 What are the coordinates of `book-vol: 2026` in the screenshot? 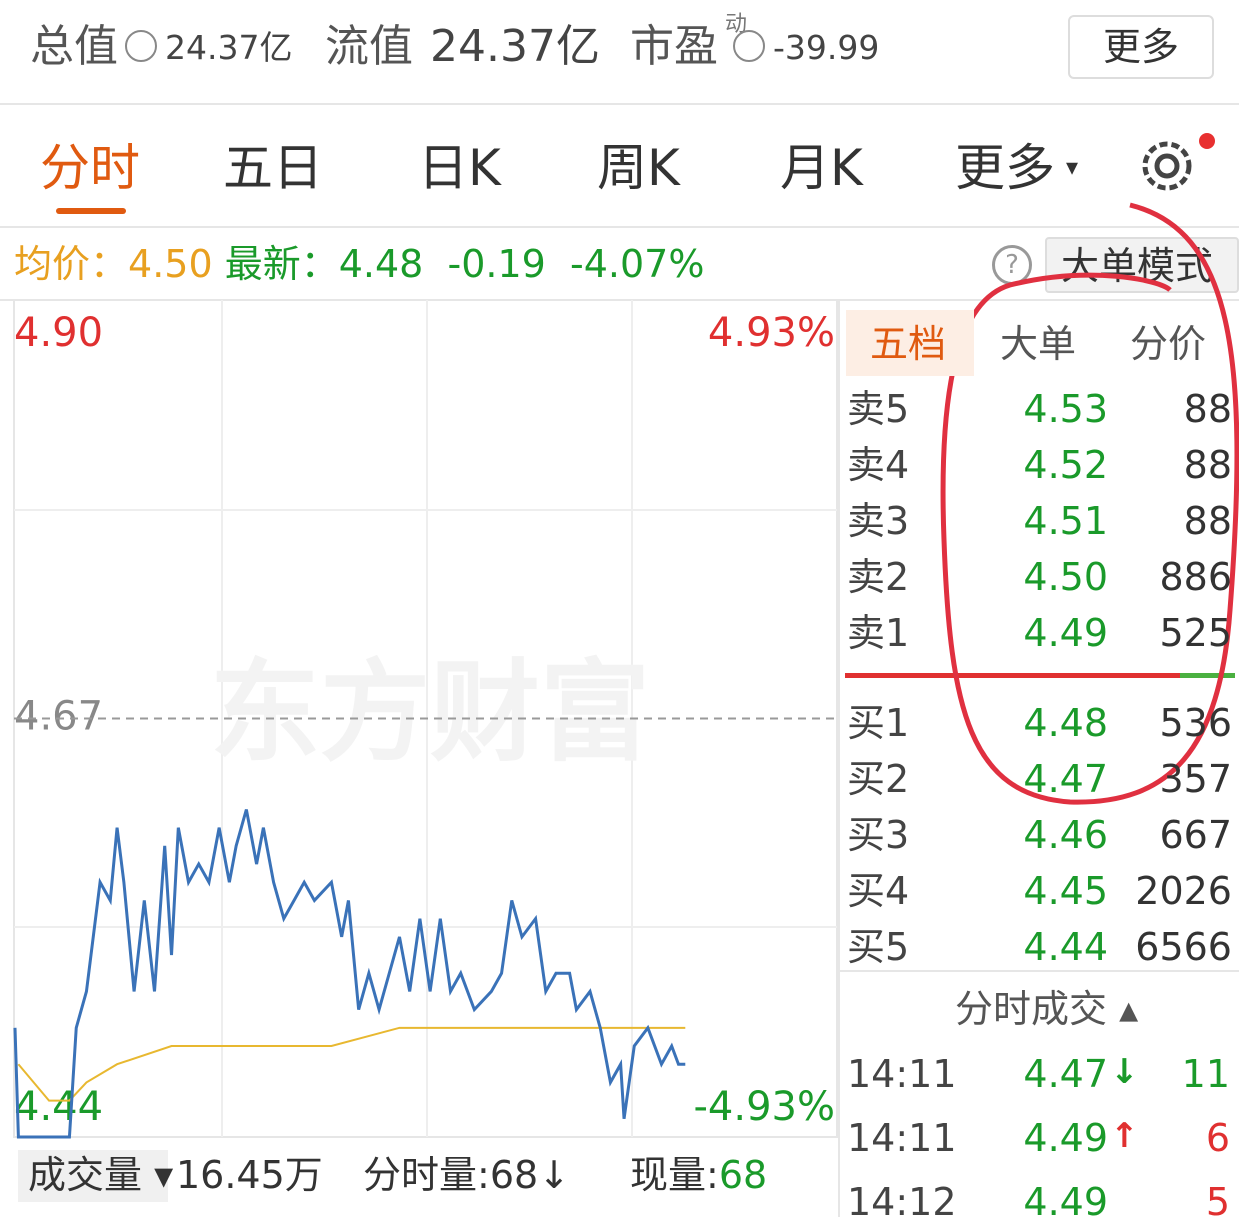 It's located at (1183, 891).